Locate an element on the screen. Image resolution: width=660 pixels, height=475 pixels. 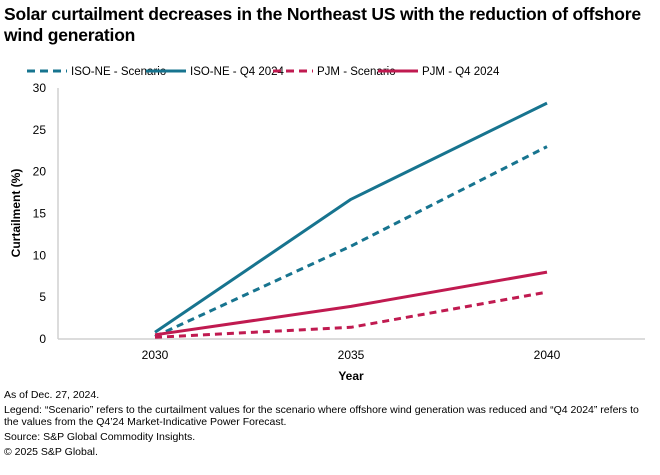
y-tick-label: 10 is located at coordinates (40, 255).